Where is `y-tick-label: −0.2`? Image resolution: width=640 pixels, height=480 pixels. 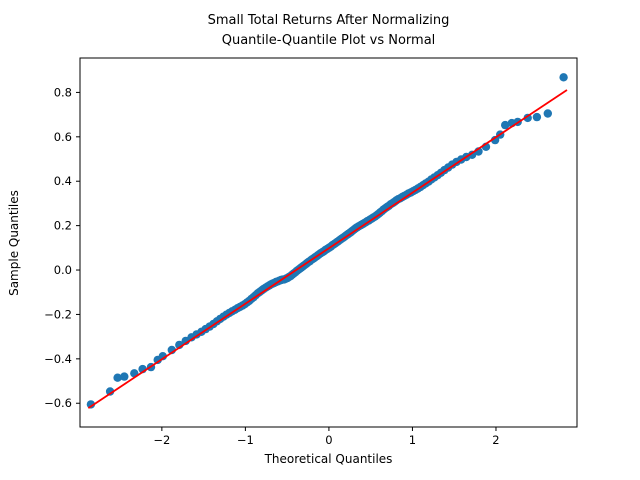
y-tick-label: −0.2 is located at coordinates (58, 314).